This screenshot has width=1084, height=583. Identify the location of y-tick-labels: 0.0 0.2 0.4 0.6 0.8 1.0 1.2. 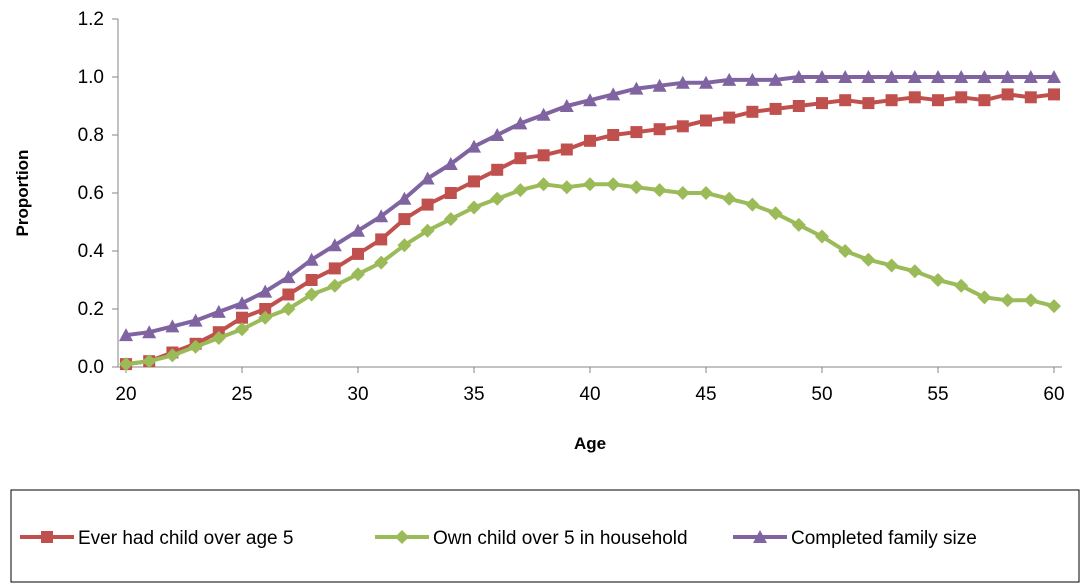
(91, 193).